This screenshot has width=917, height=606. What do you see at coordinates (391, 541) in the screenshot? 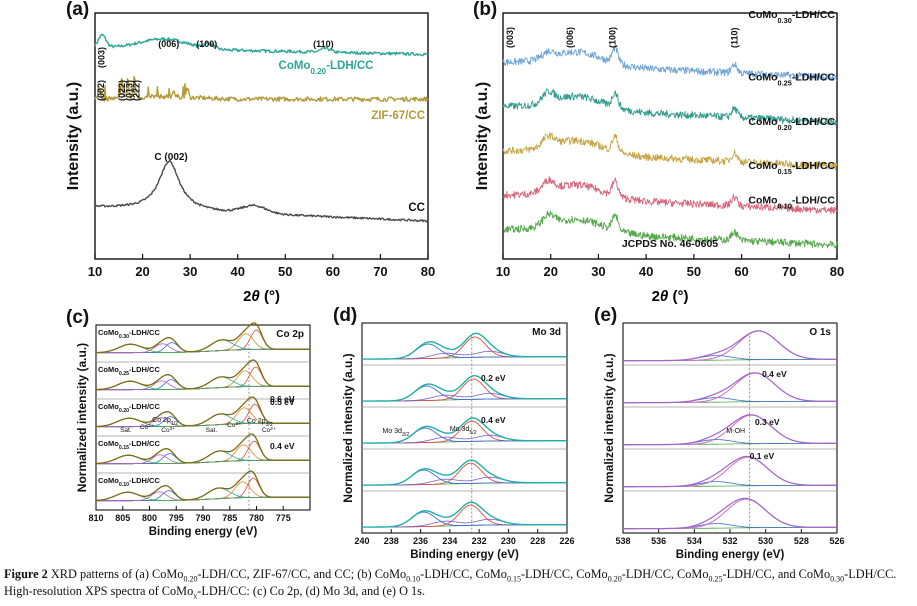
I see `x-tick-label: 238` at bounding box center [391, 541].